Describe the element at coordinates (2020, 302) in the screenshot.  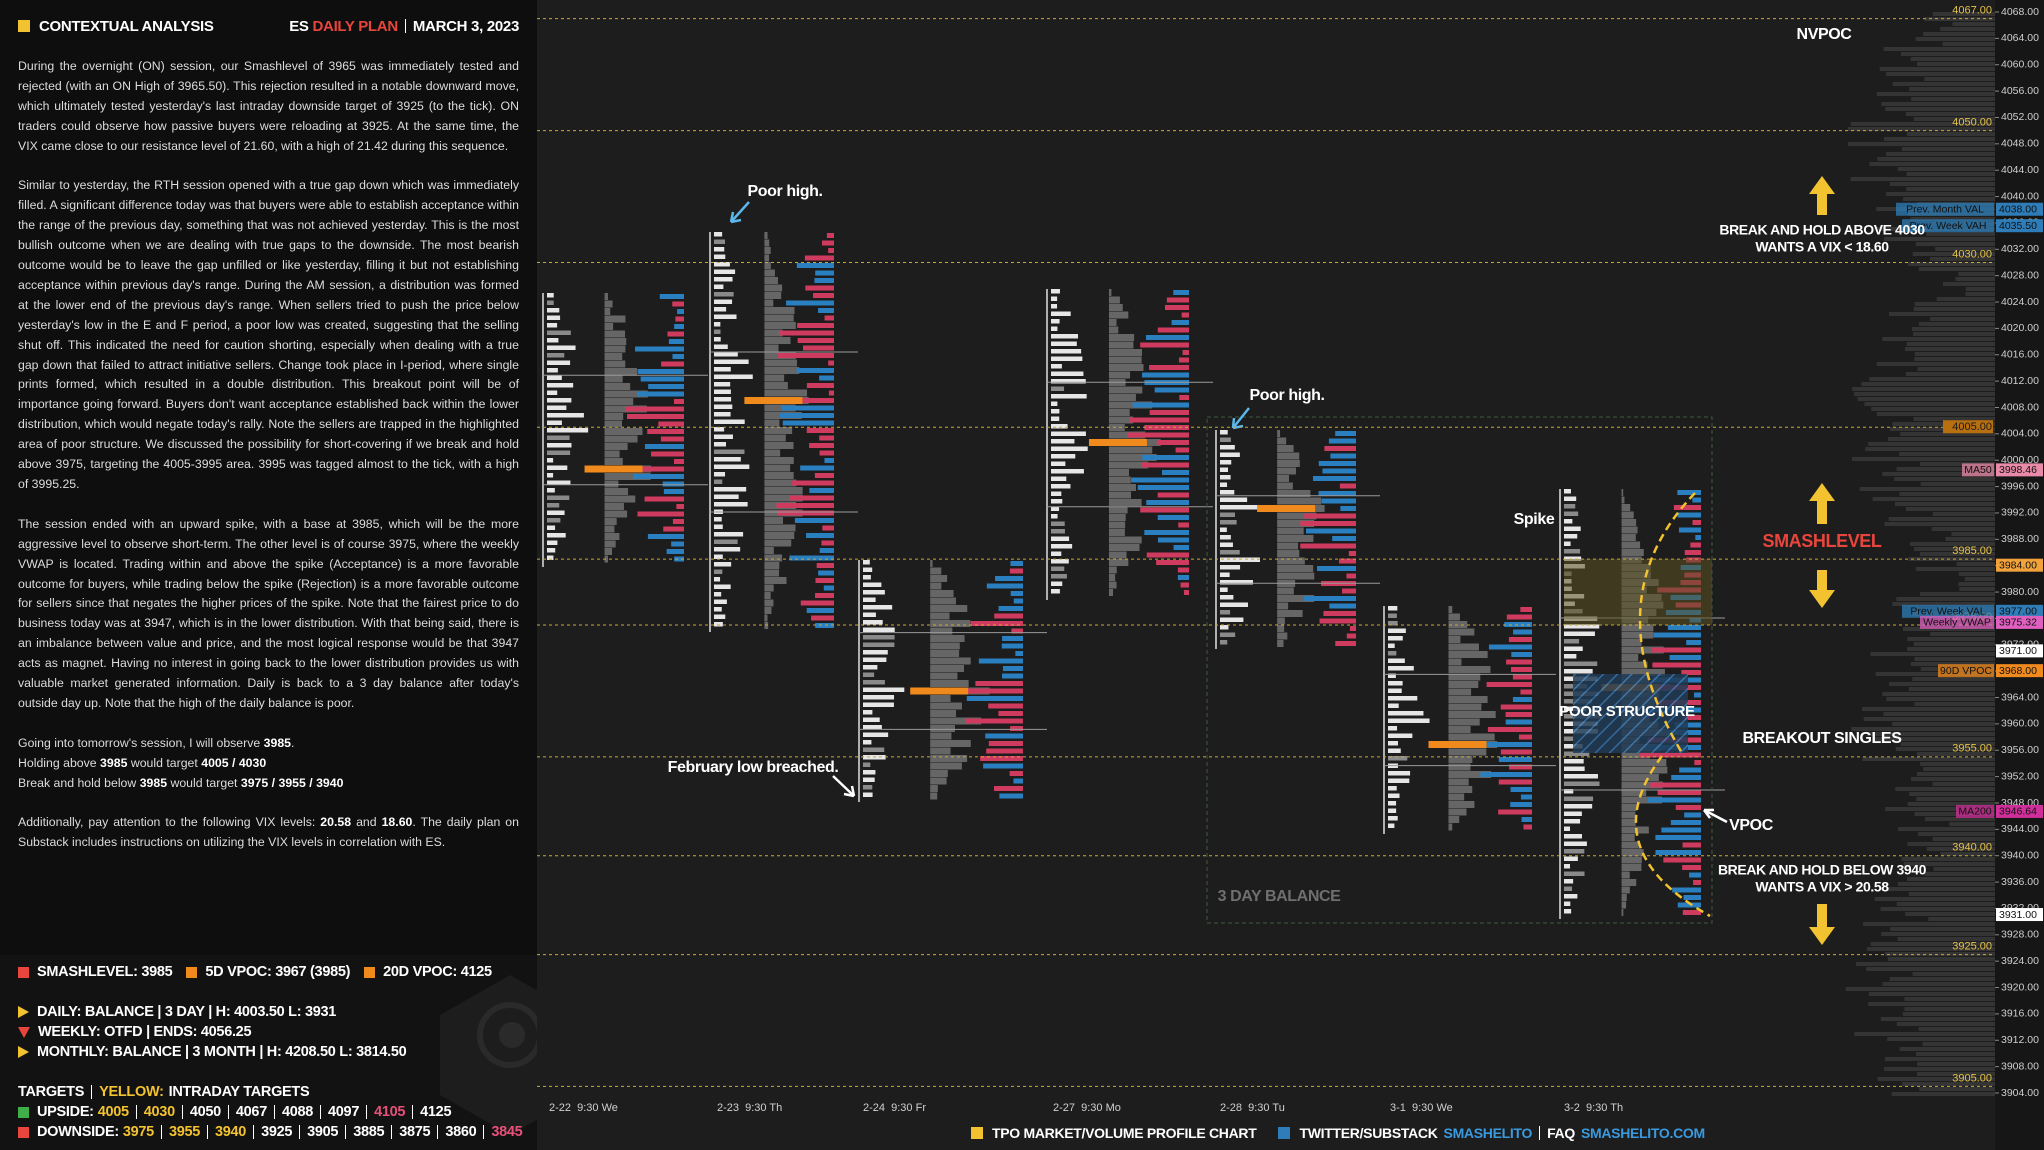
I see `y-tick-label: 4024.00` at that location.